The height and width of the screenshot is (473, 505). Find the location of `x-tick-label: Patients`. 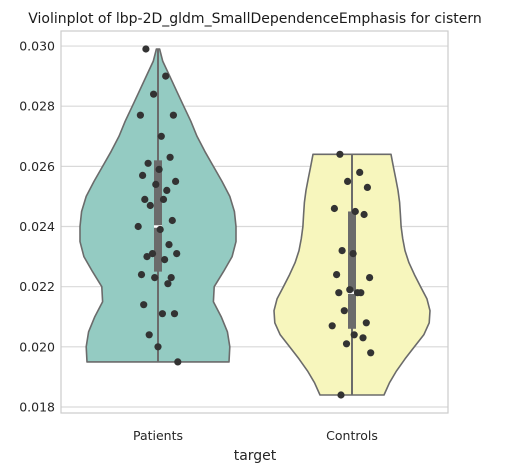

x-tick-label: Patients is located at coordinates (158, 435).